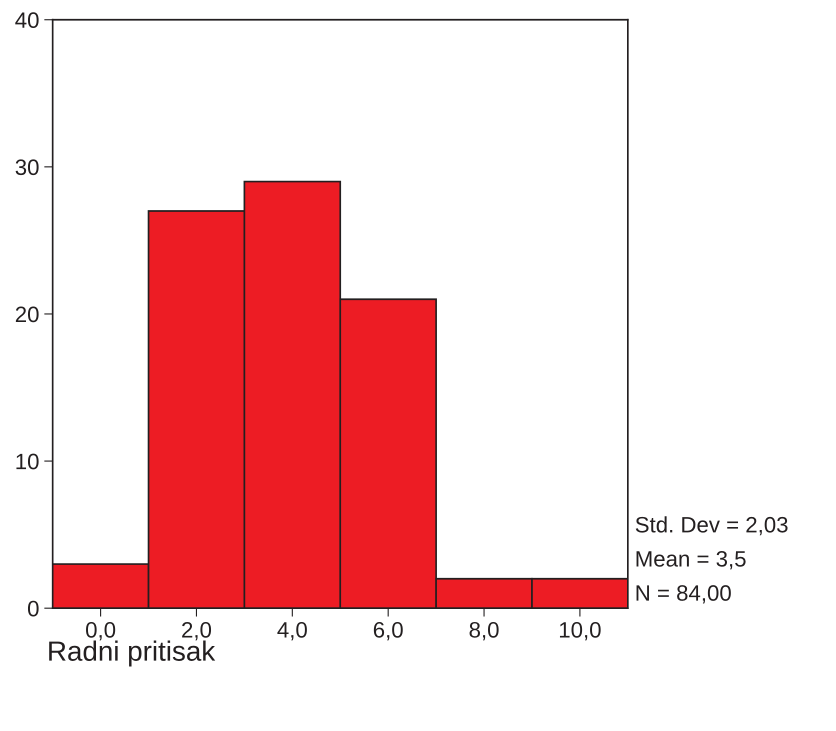 The image size is (836, 731). What do you see at coordinates (292, 631) in the screenshot?
I see `x-tick-label: 4,0` at bounding box center [292, 631].